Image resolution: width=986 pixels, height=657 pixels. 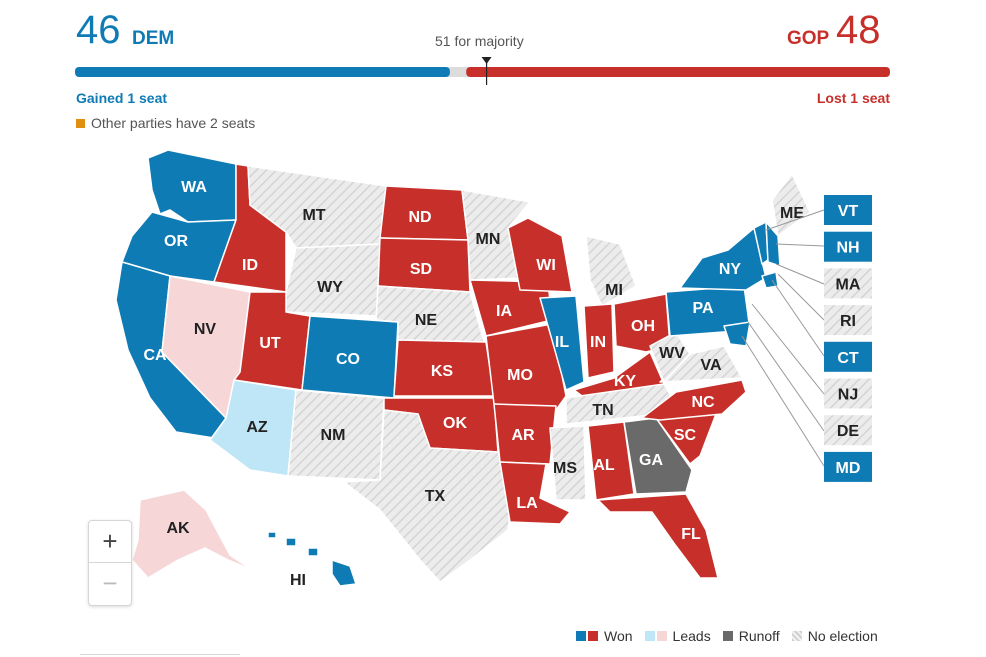 I want to click on map-legend: Won Leads Runoff No election, so click(x=733, y=636).